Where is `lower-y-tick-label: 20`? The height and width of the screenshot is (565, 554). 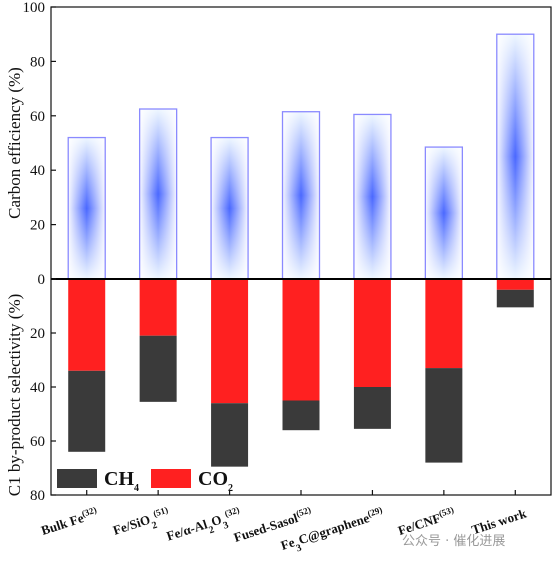 lower-y-tick-label: 20 is located at coordinates (37, 334).